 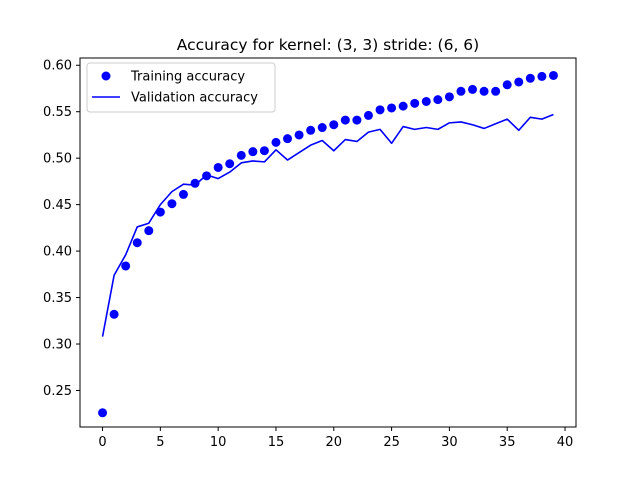 What do you see at coordinates (57, 159) in the screenshot?
I see `y-tick-label: 0.50` at bounding box center [57, 159].